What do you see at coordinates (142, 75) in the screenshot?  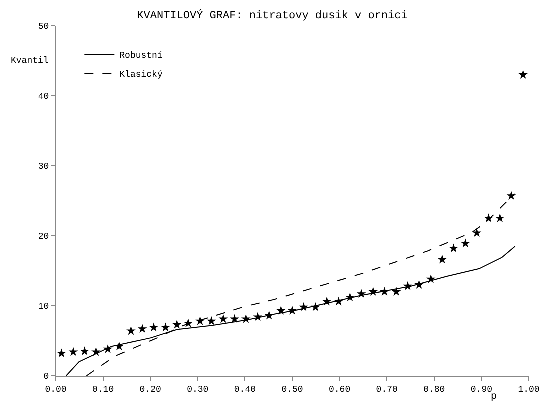 I see `legend-label: Klasický` at bounding box center [142, 75].